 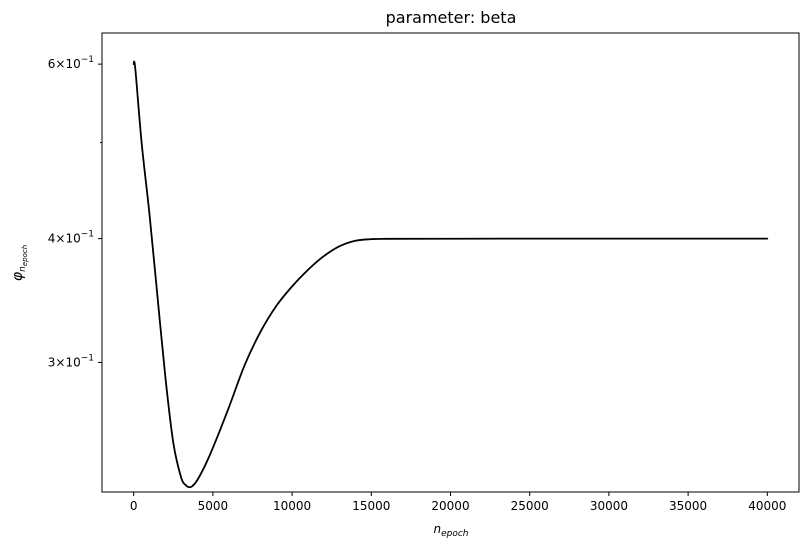 I want to click on svg-text: φnepoch, so click(x=19, y=263).